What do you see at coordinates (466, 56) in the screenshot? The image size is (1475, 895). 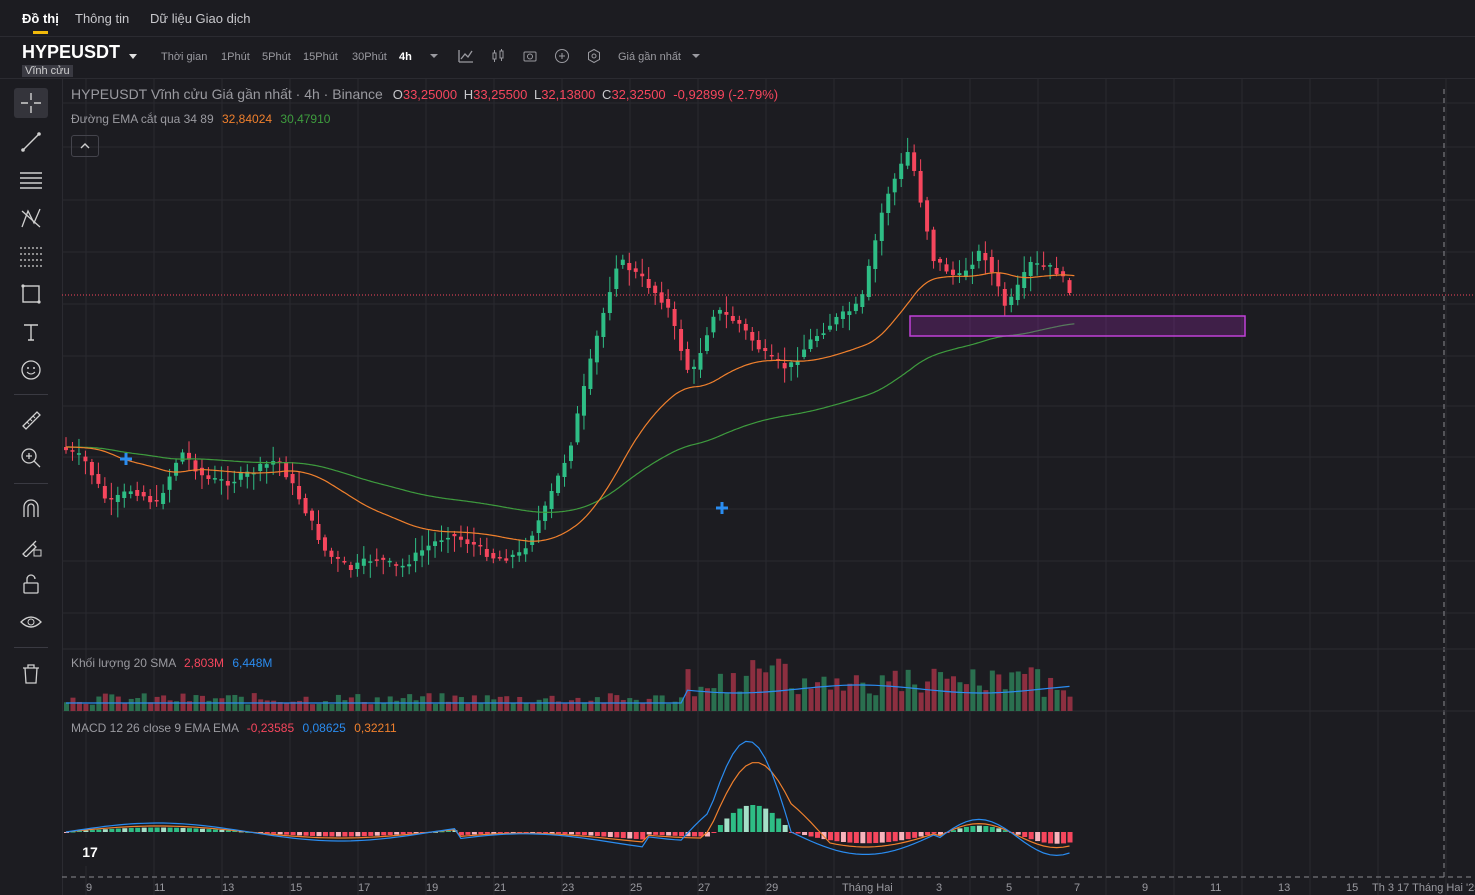 I see `chart-style-icon` at bounding box center [466, 56].